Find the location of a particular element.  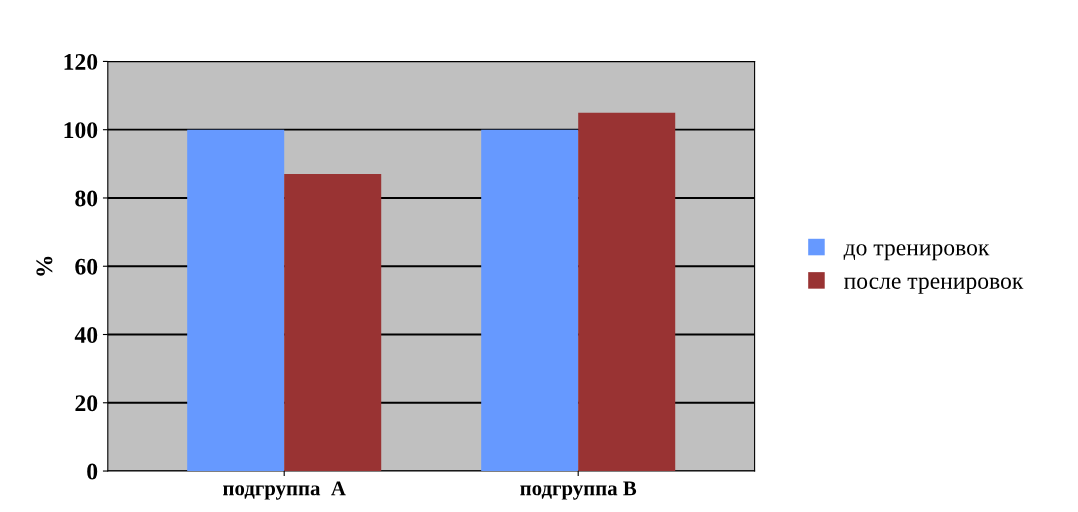

legend-label: до тренировок is located at coordinates (916, 252).